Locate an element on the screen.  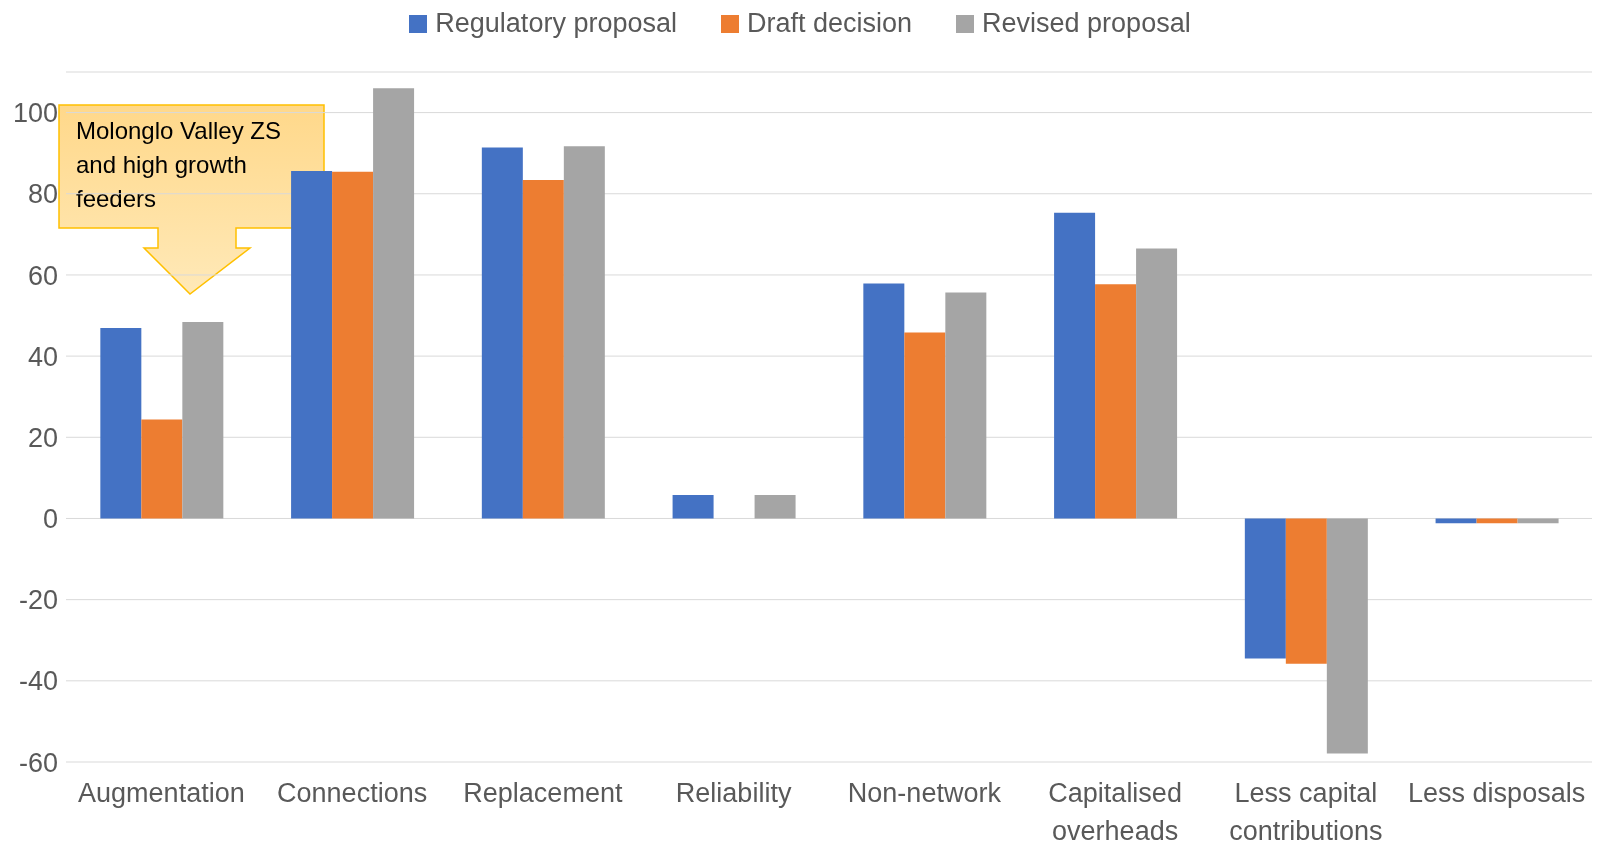
y-tick-label: -60 is located at coordinates (38, 762).